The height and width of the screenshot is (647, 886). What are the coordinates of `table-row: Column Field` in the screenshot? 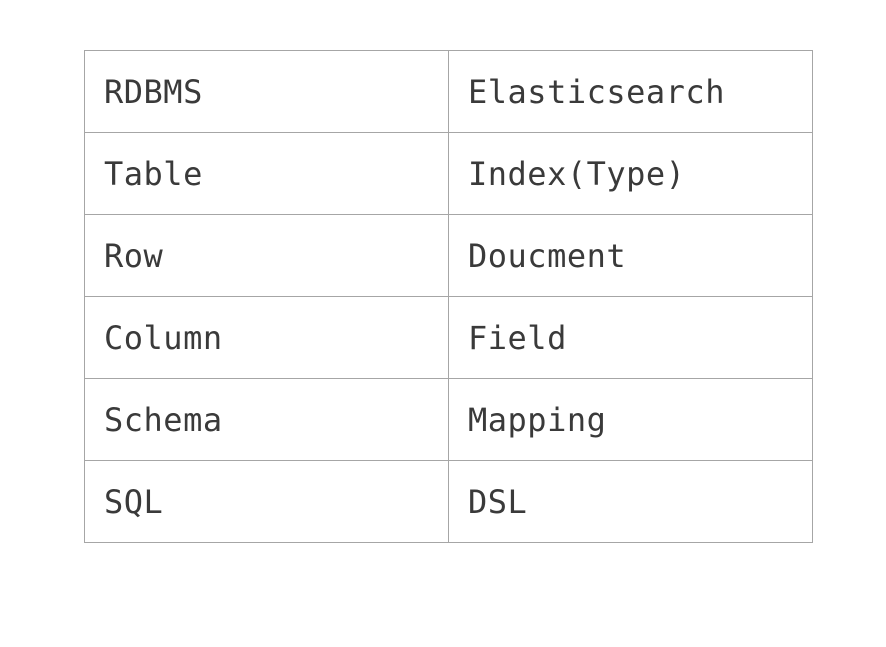 It's located at (448, 337).